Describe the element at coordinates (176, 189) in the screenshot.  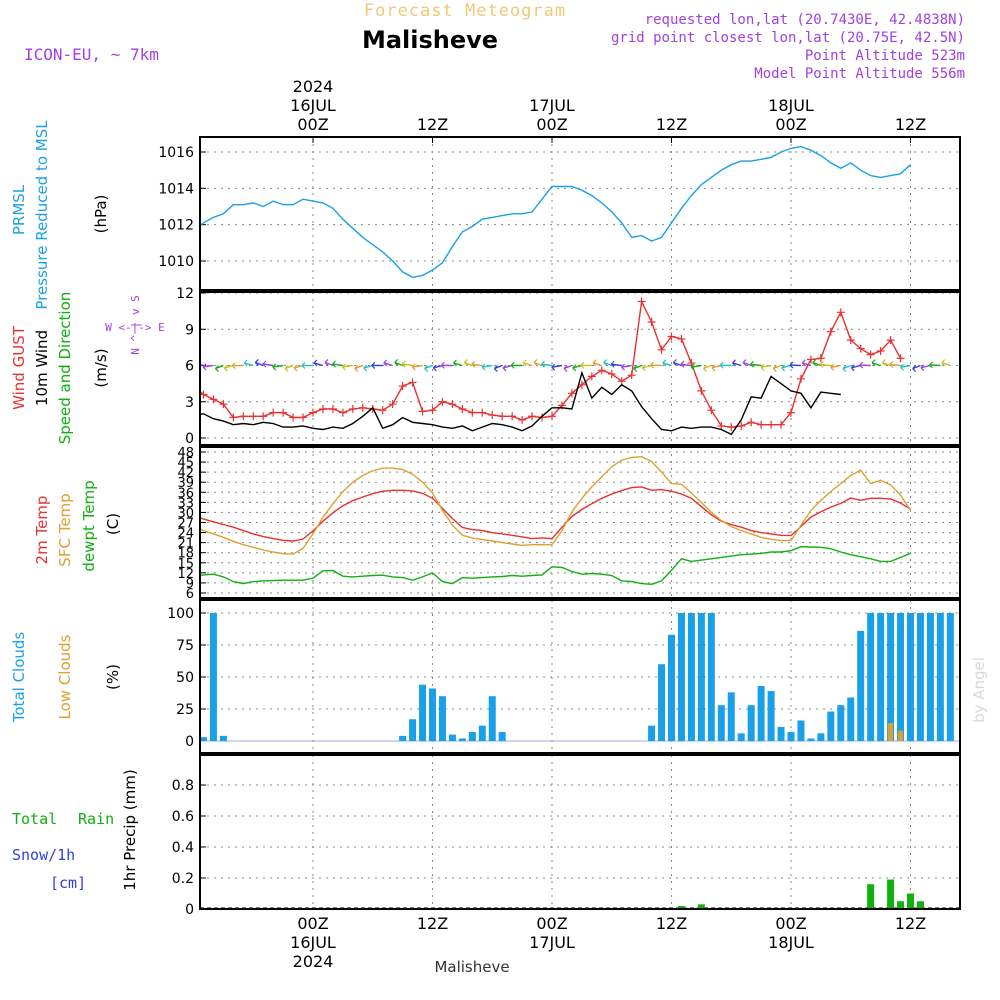
I see `y-tick-label: 1014` at that location.